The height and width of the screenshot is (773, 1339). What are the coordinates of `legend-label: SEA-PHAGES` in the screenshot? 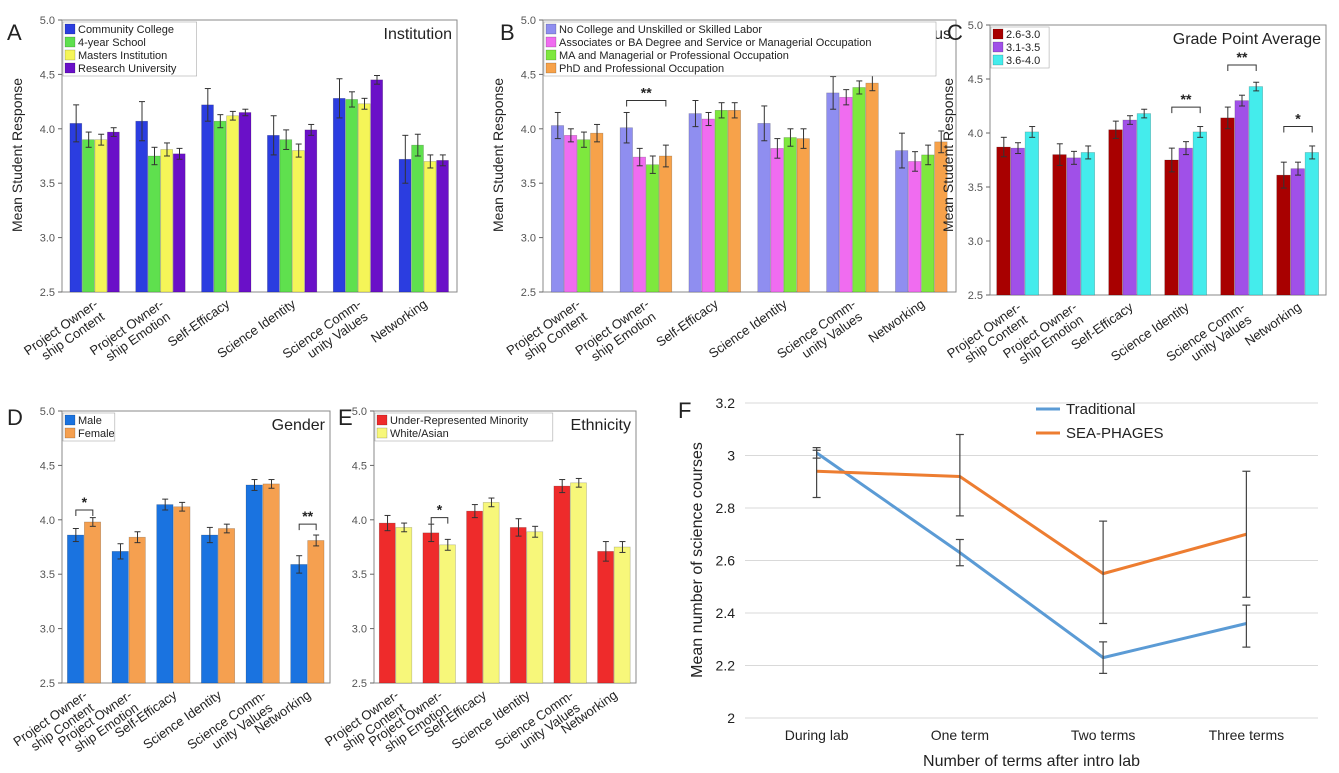 It's located at (1115, 433).